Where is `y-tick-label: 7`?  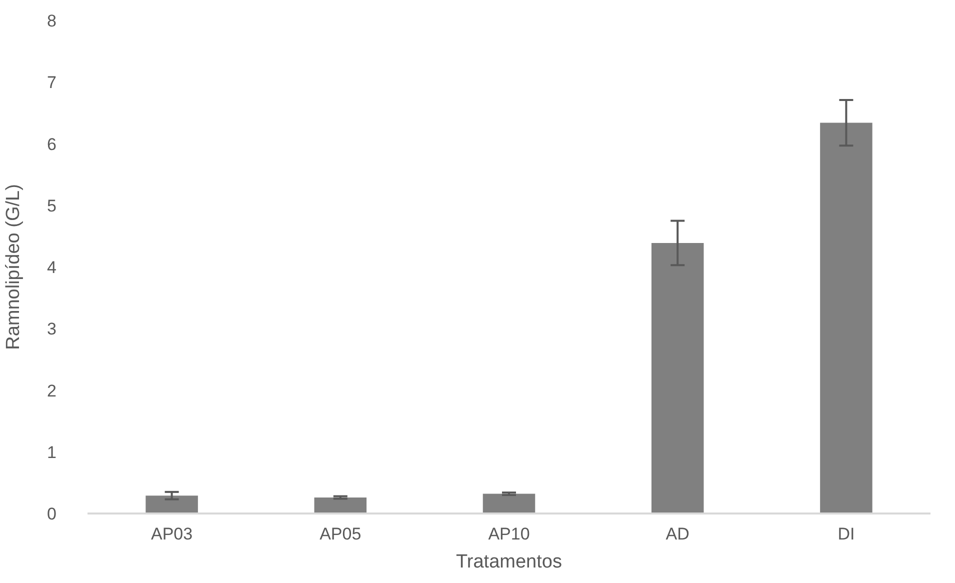 y-tick-label: 7 is located at coordinates (52, 82).